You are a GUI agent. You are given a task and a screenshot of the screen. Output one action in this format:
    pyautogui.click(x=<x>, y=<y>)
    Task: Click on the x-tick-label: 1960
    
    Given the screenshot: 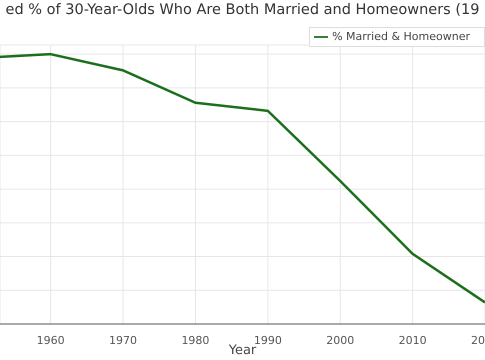 What is the action you would take?
    pyautogui.click(x=50, y=340)
    